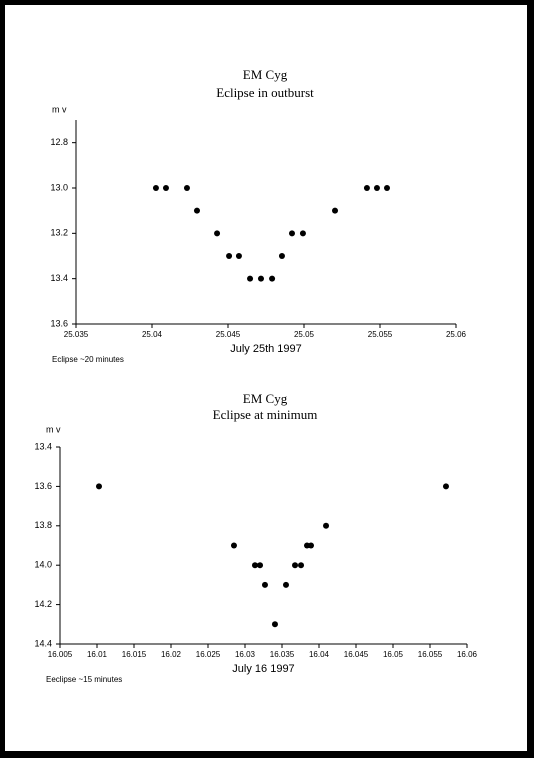  I want to click on y-tick-label: 12.8, so click(59, 142).